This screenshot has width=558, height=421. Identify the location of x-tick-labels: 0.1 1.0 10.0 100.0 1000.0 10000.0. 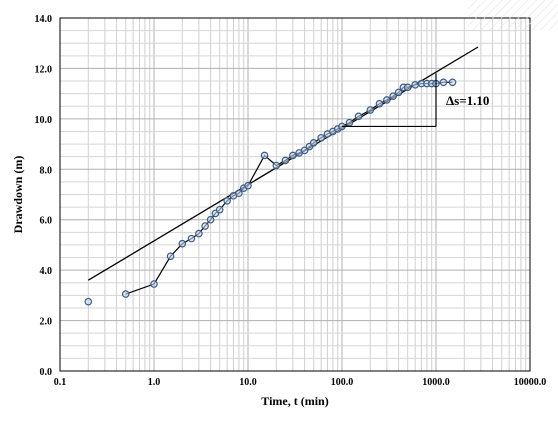
(300, 382).